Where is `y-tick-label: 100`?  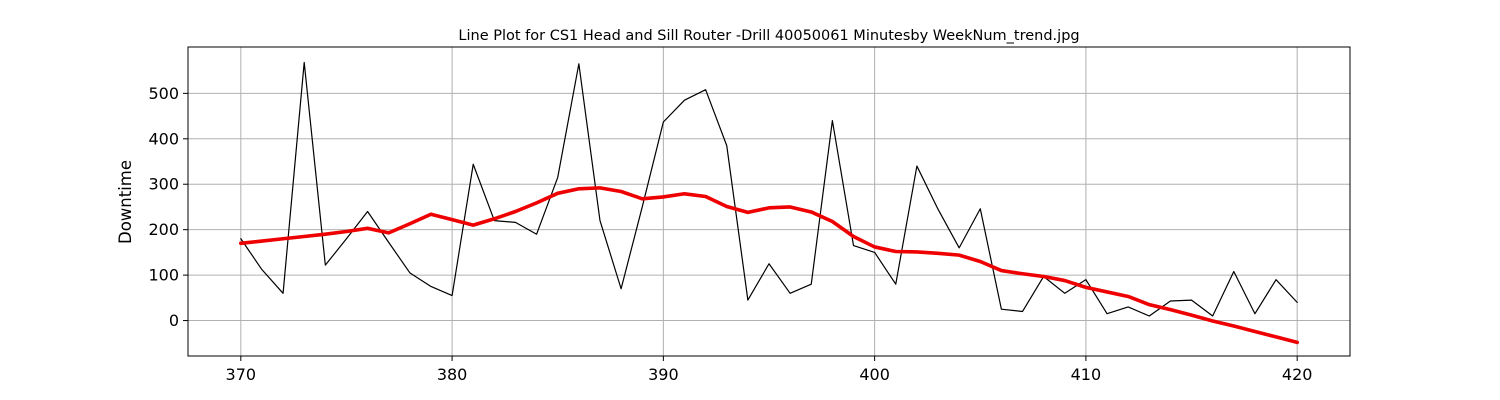
y-tick-label: 100 is located at coordinates (163, 275).